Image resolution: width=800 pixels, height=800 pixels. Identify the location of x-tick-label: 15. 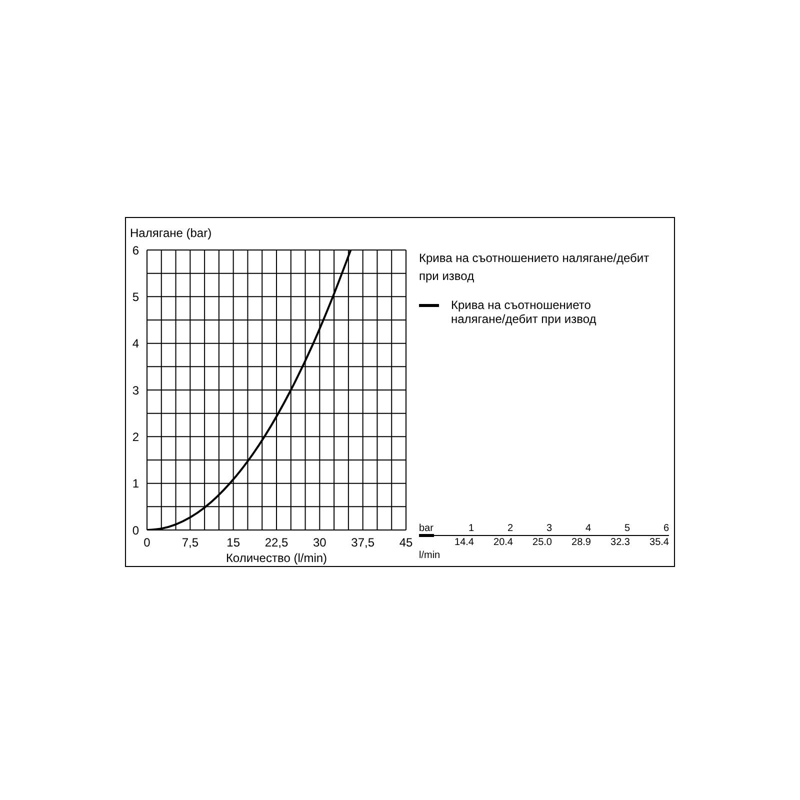
(233, 543).